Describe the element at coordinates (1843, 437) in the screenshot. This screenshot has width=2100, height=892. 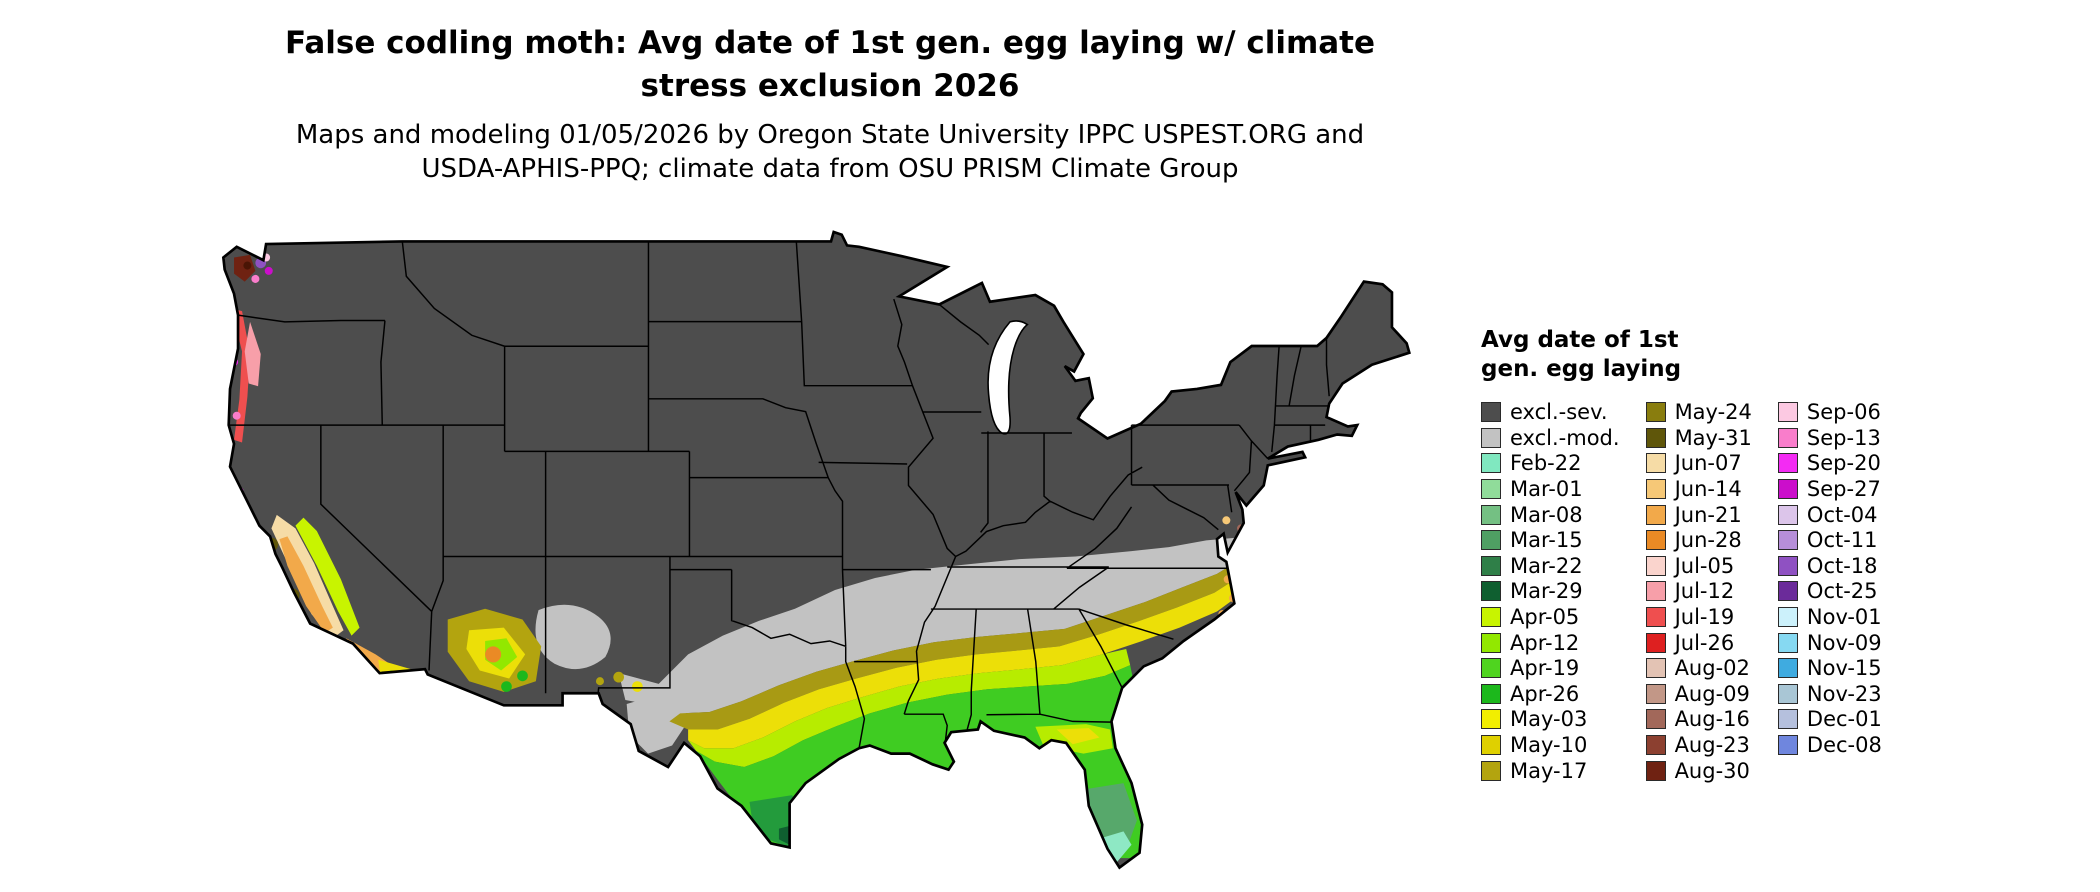
I see `legend-label: Sep-13` at that location.